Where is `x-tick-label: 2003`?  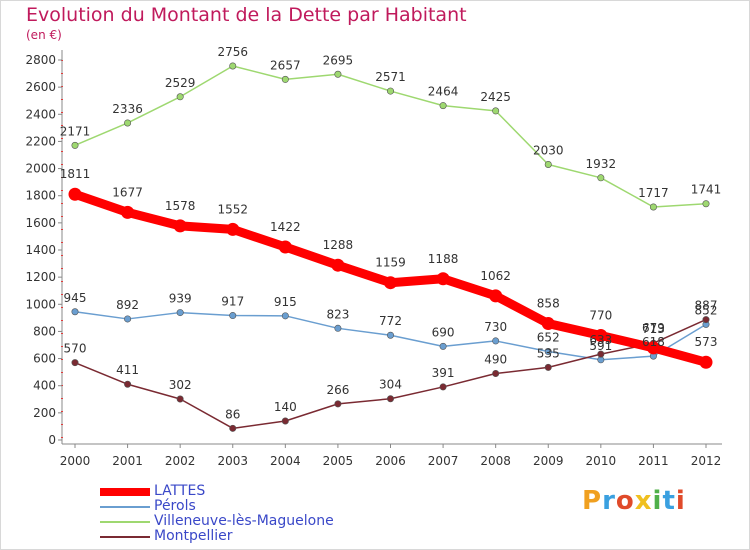
x-tick-label: 2003 is located at coordinates (232, 461).